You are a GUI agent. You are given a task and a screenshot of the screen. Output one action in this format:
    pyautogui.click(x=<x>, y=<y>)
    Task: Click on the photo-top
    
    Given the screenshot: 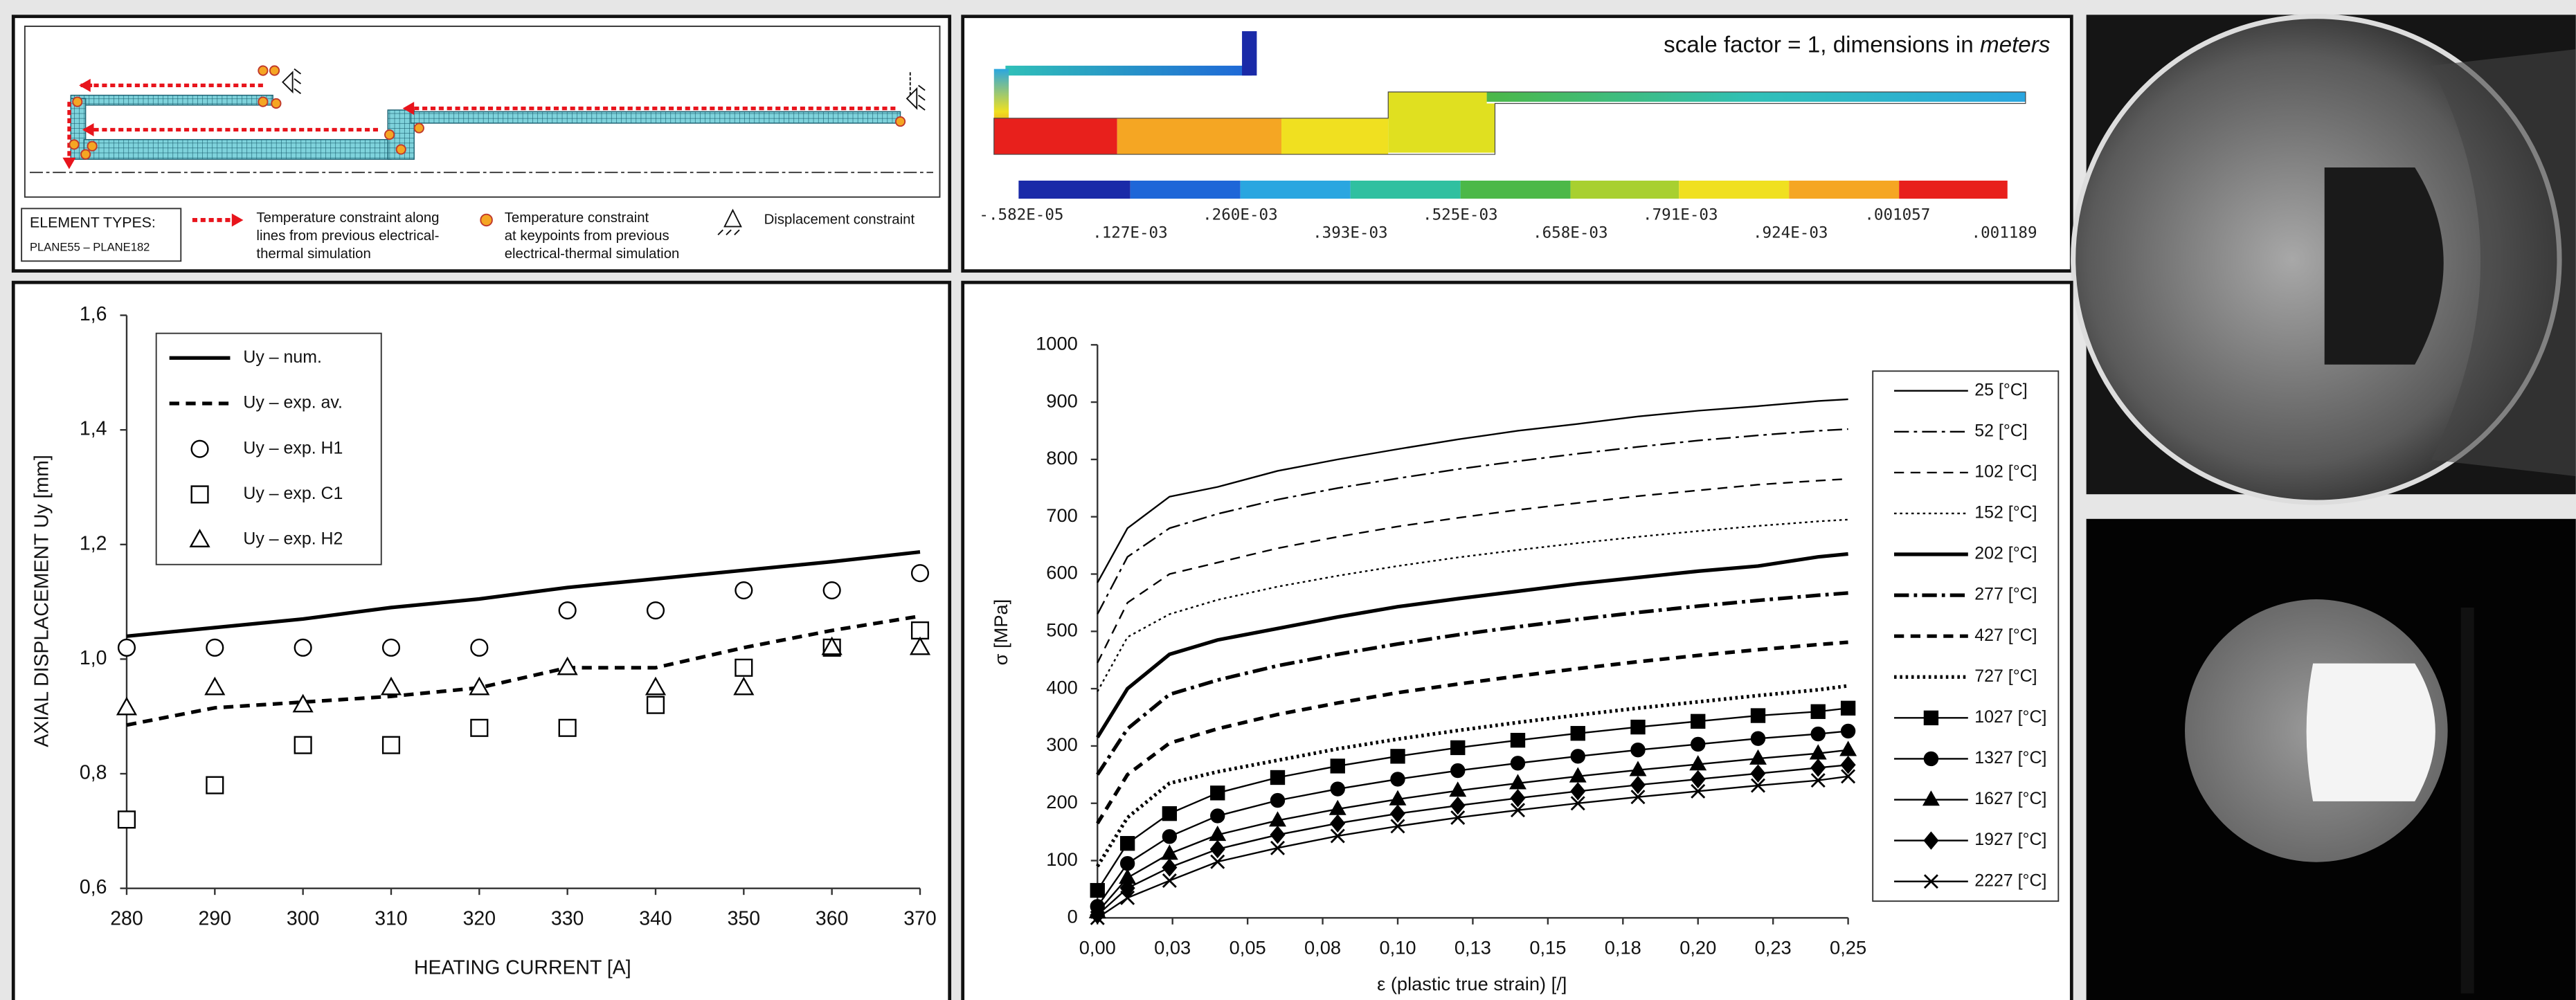 What is the action you would take?
    pyautogui.click(x=2323, y=259)
    